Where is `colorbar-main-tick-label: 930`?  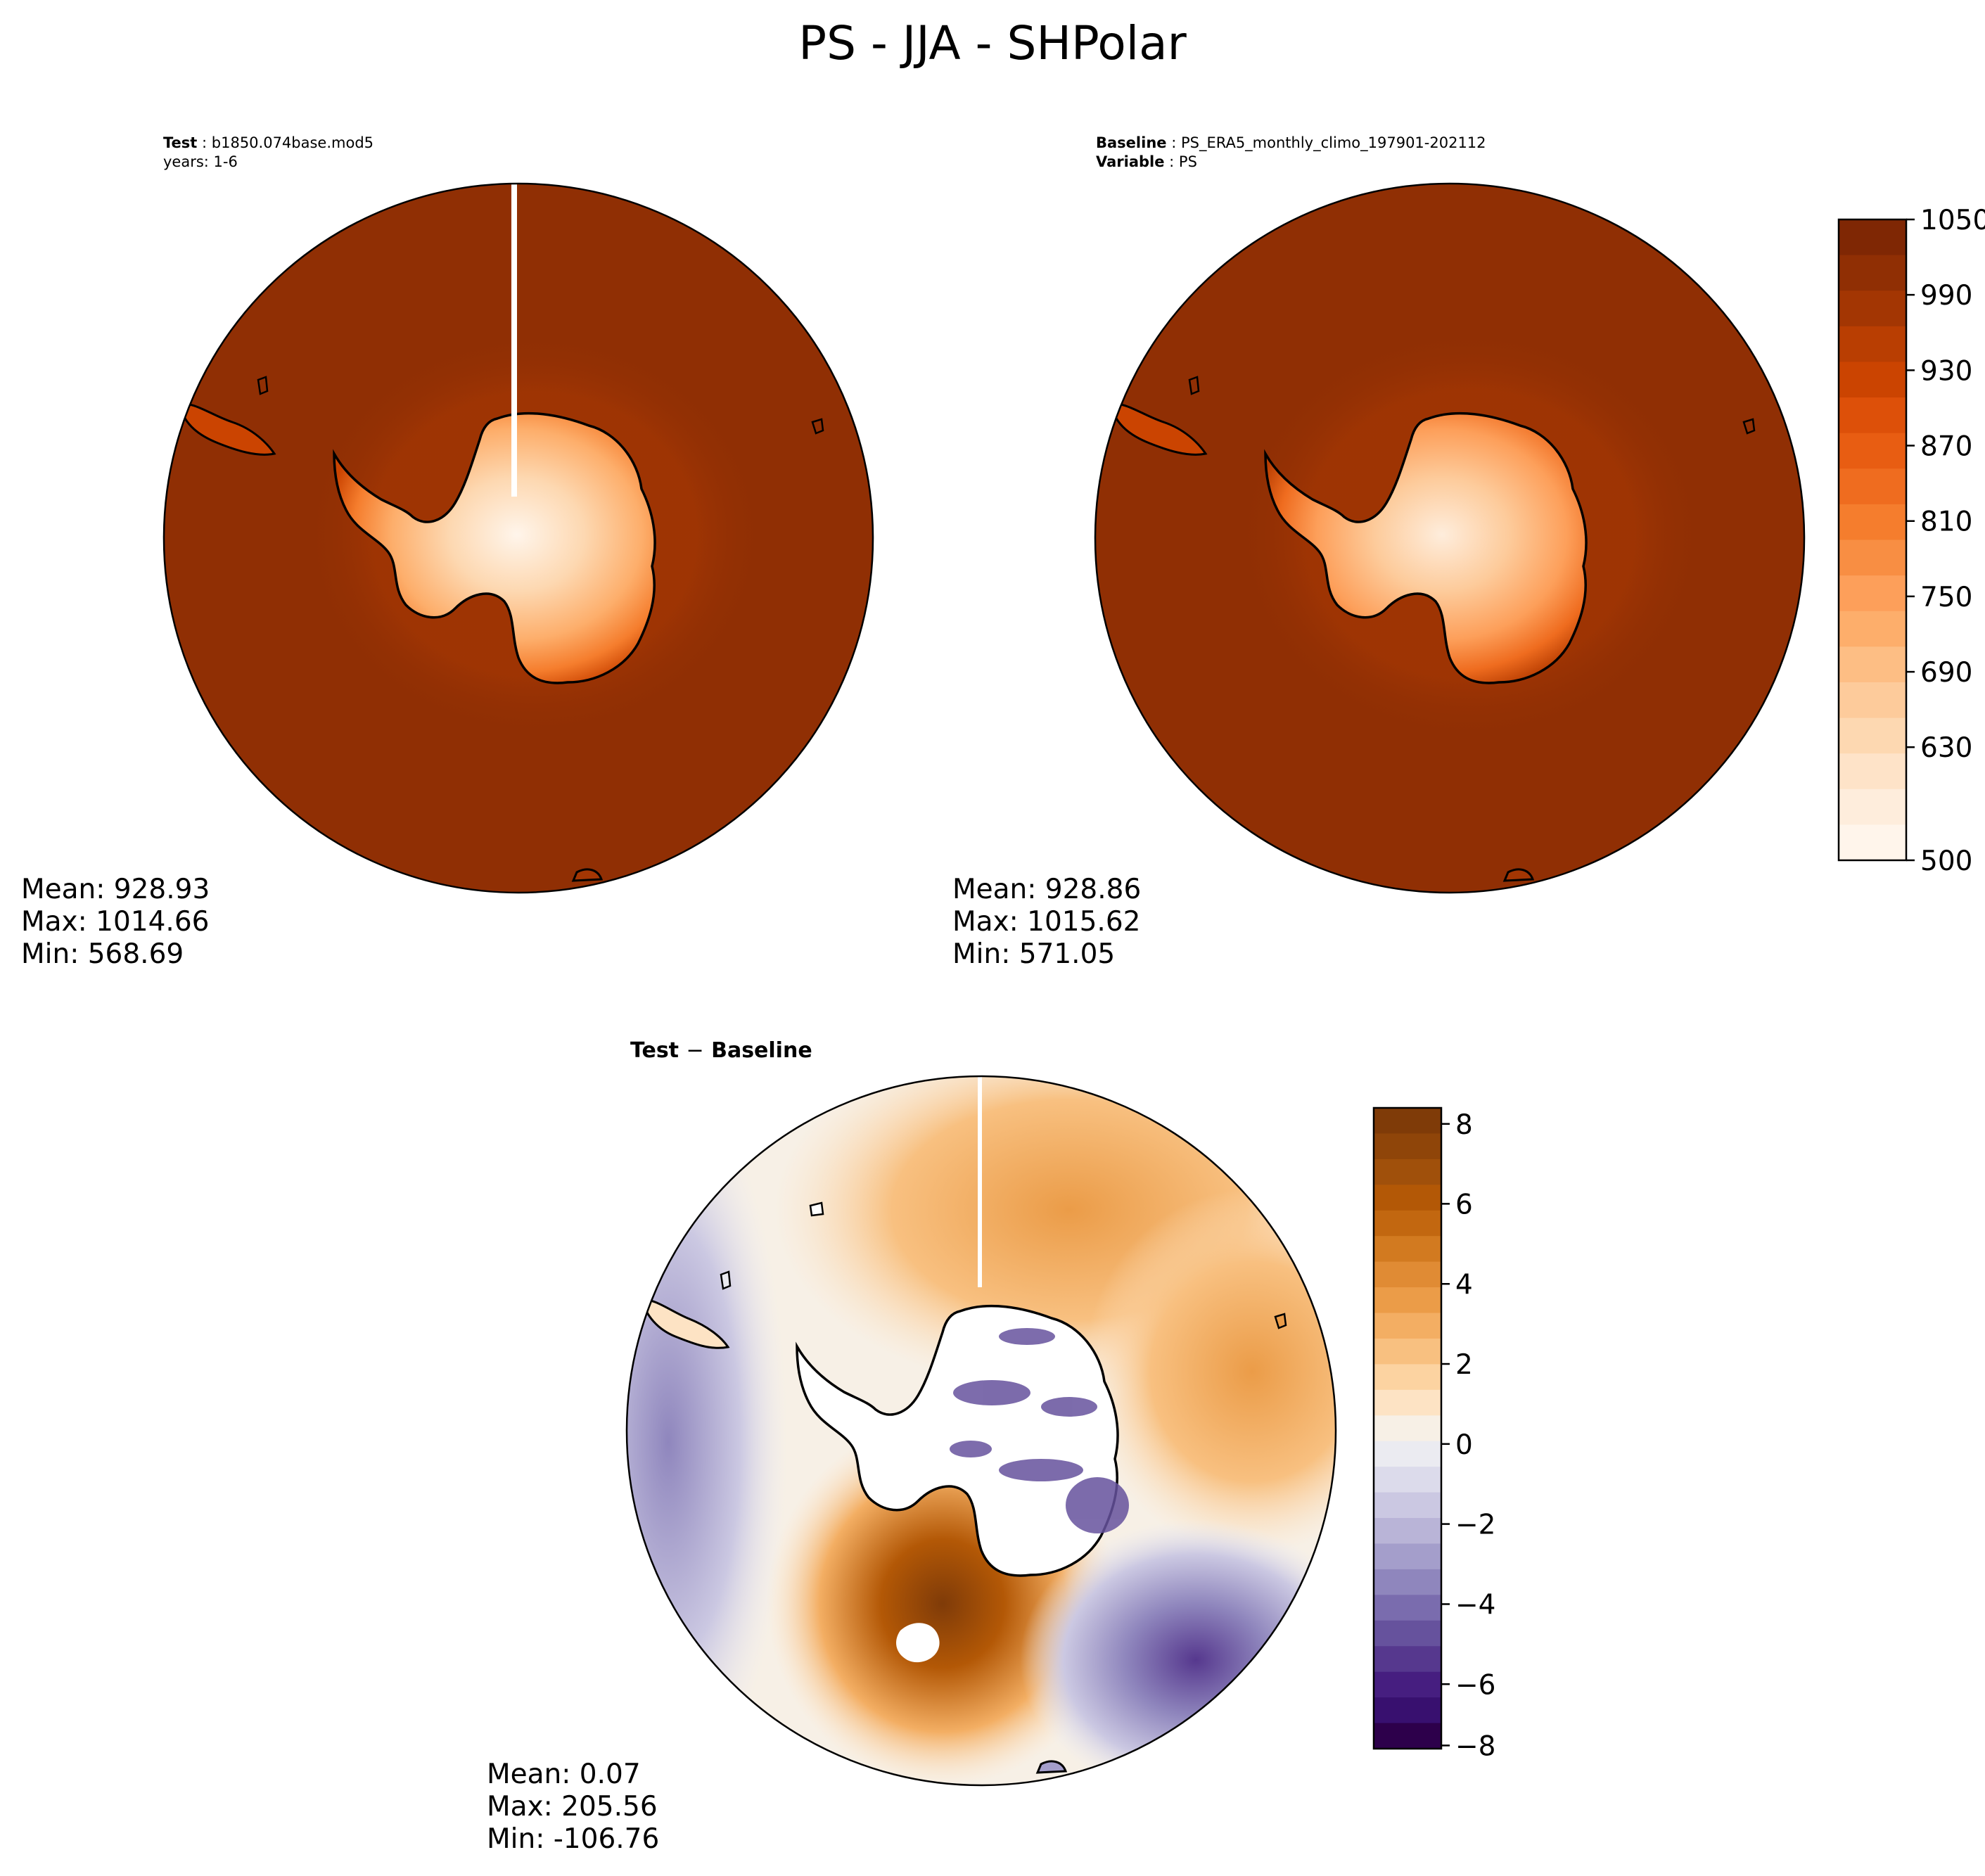
colorbar-main-tick-label: 930 is located at coordinates (1946, 371).